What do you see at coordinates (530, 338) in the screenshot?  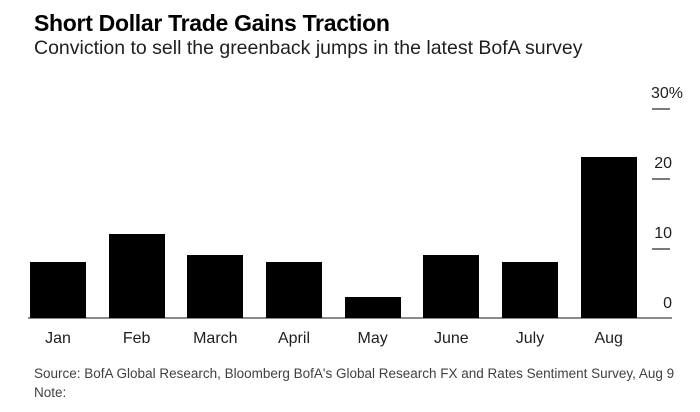 I see `x-axis-label-july: July` at bounding box center [530, 338].